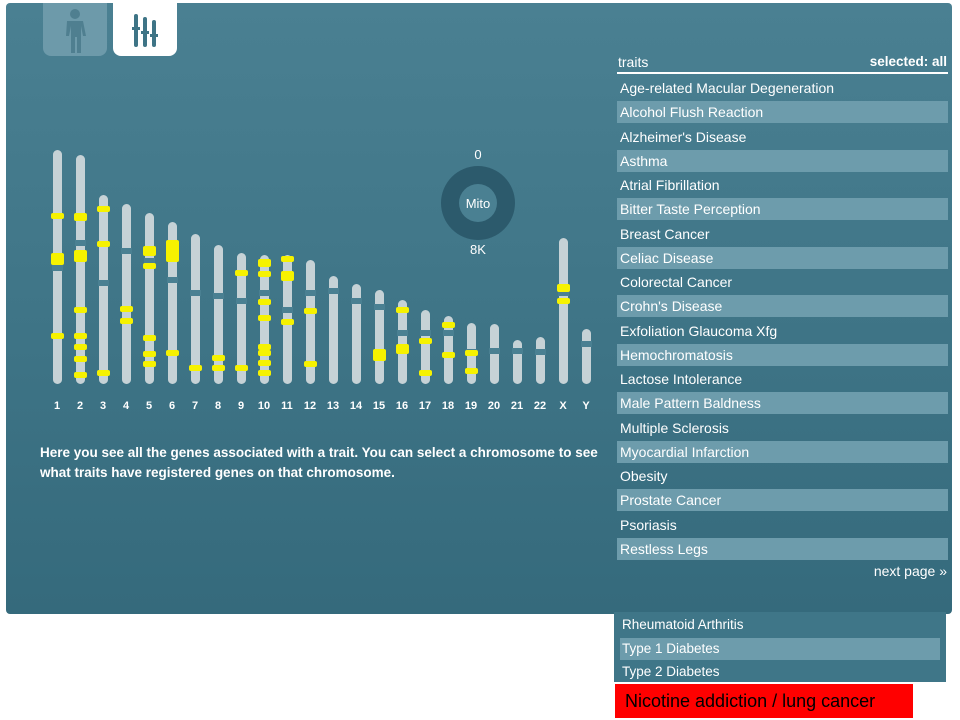  I want to click on chromosome-label: 18, so click(448, 406).